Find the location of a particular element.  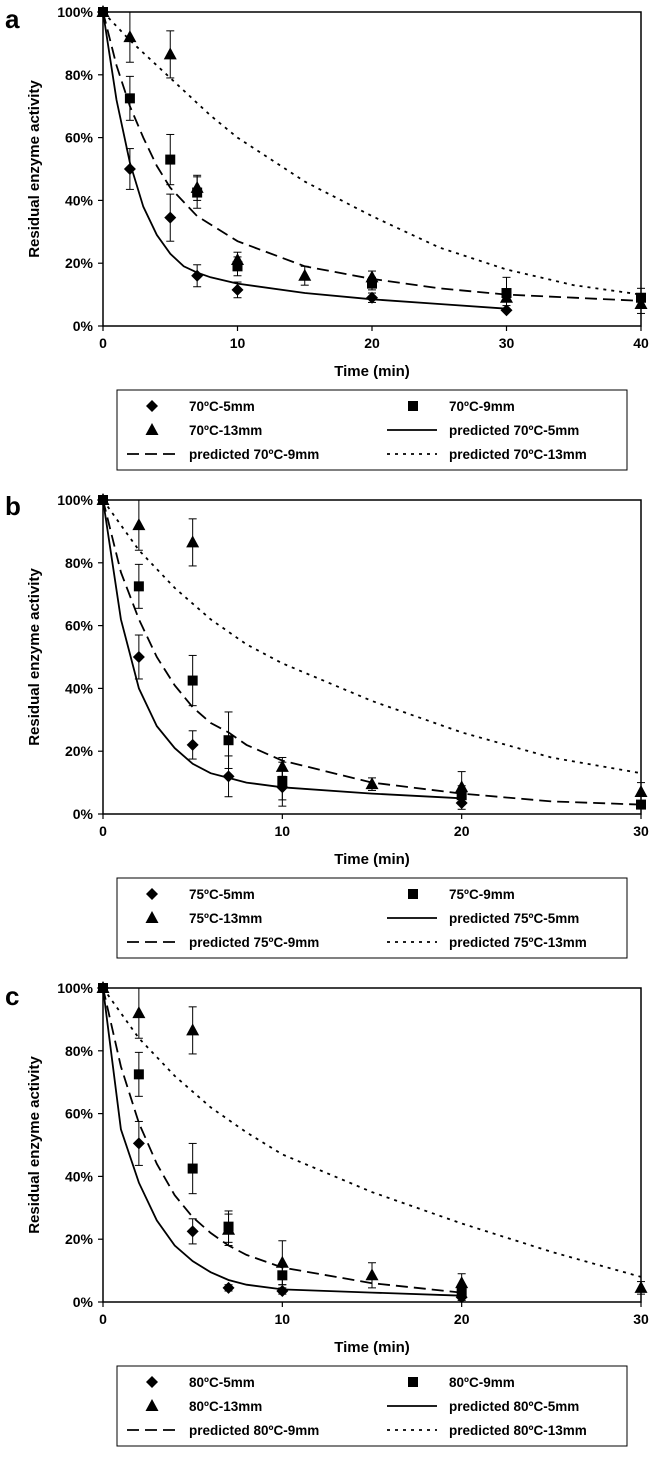

panel-a-legend-label: predicted 70ºC-13mm is located at coordinates (518, 454).